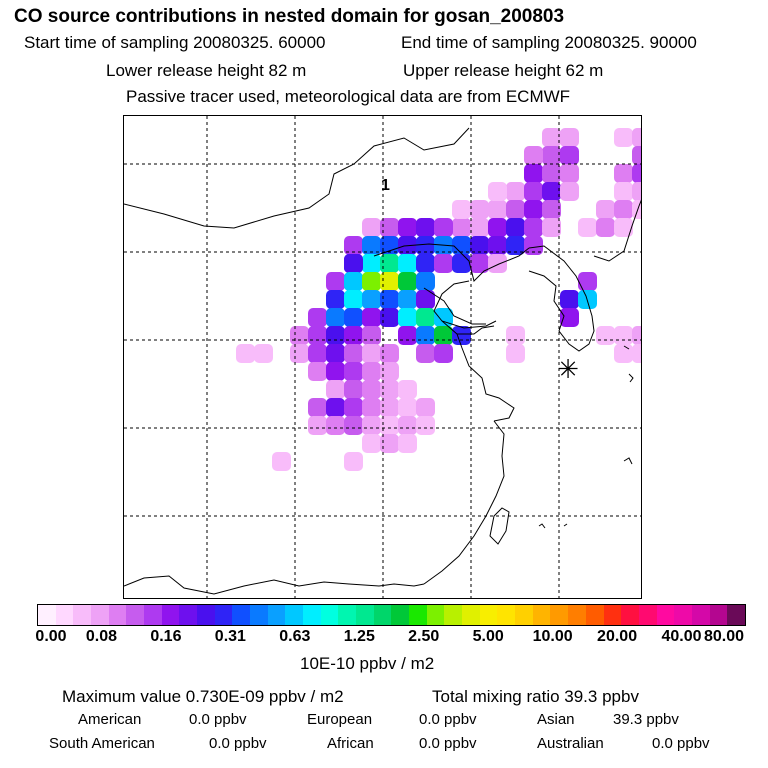 The height and width of the screenshot is (768, 768). What do you see at coordinates (535, 696) in the screenshot?
I see `total-mixing-ratio: Total mixing ratio 39.3 ppbv` at bounding box center [535, 696].